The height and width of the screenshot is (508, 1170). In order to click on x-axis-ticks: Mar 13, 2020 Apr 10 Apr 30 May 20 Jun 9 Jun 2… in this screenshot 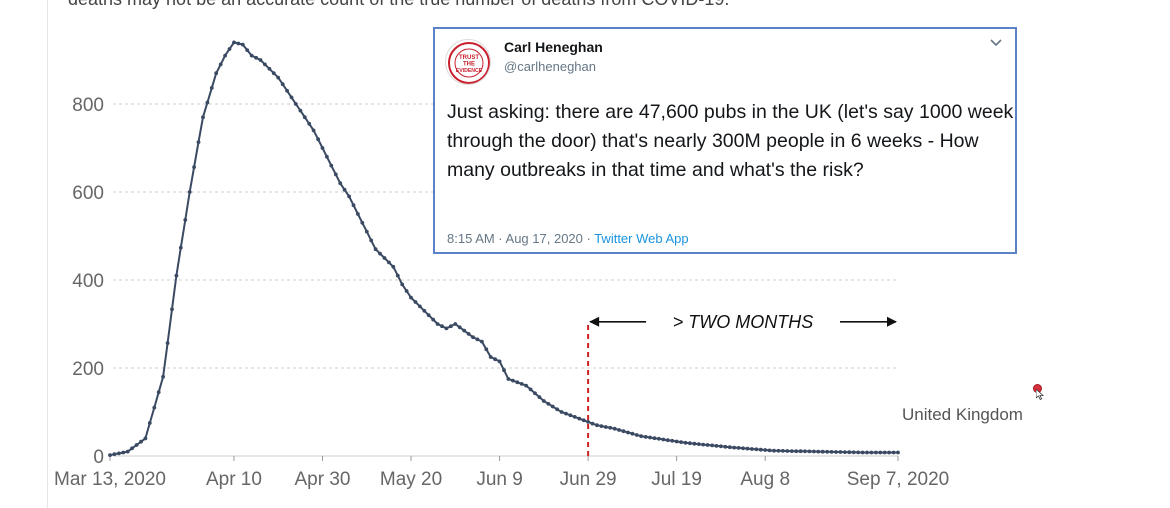, I will do `click(501, 473)`.